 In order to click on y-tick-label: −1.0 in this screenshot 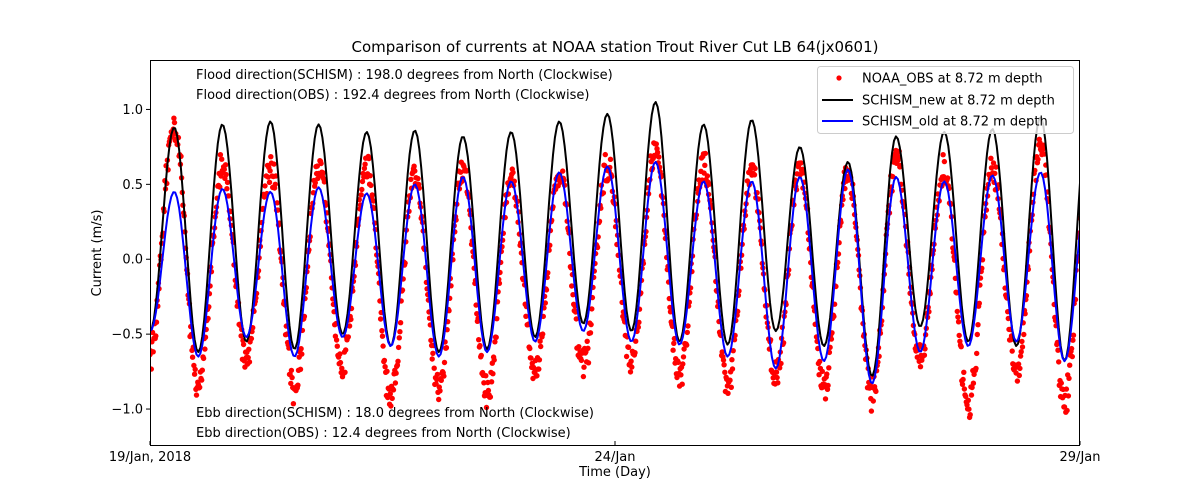, I will do `click(127, 410)`.